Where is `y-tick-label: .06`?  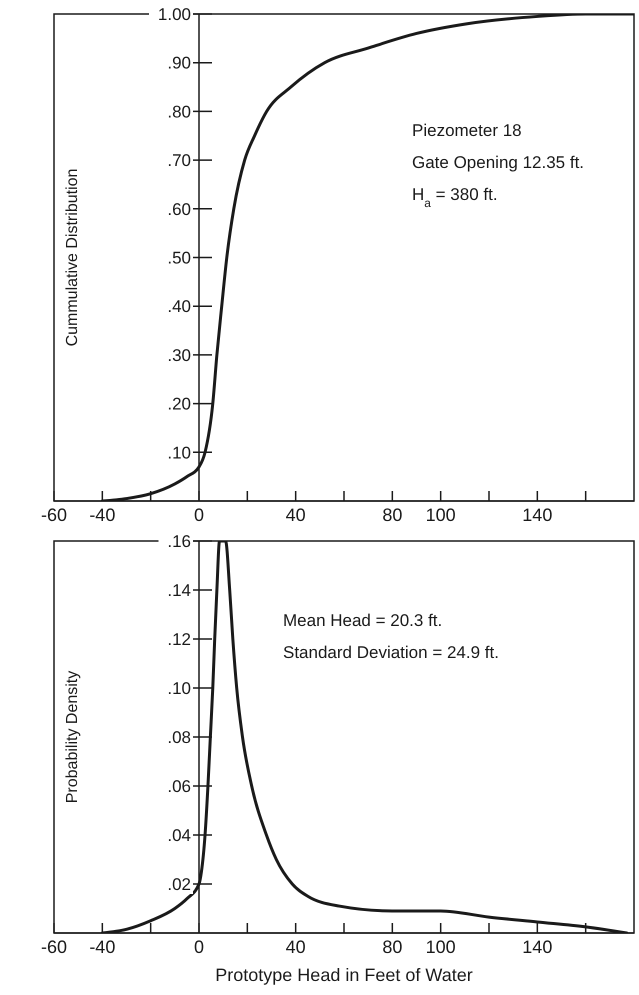
y-tick-label: .06 is located at coordinates (179, 786).